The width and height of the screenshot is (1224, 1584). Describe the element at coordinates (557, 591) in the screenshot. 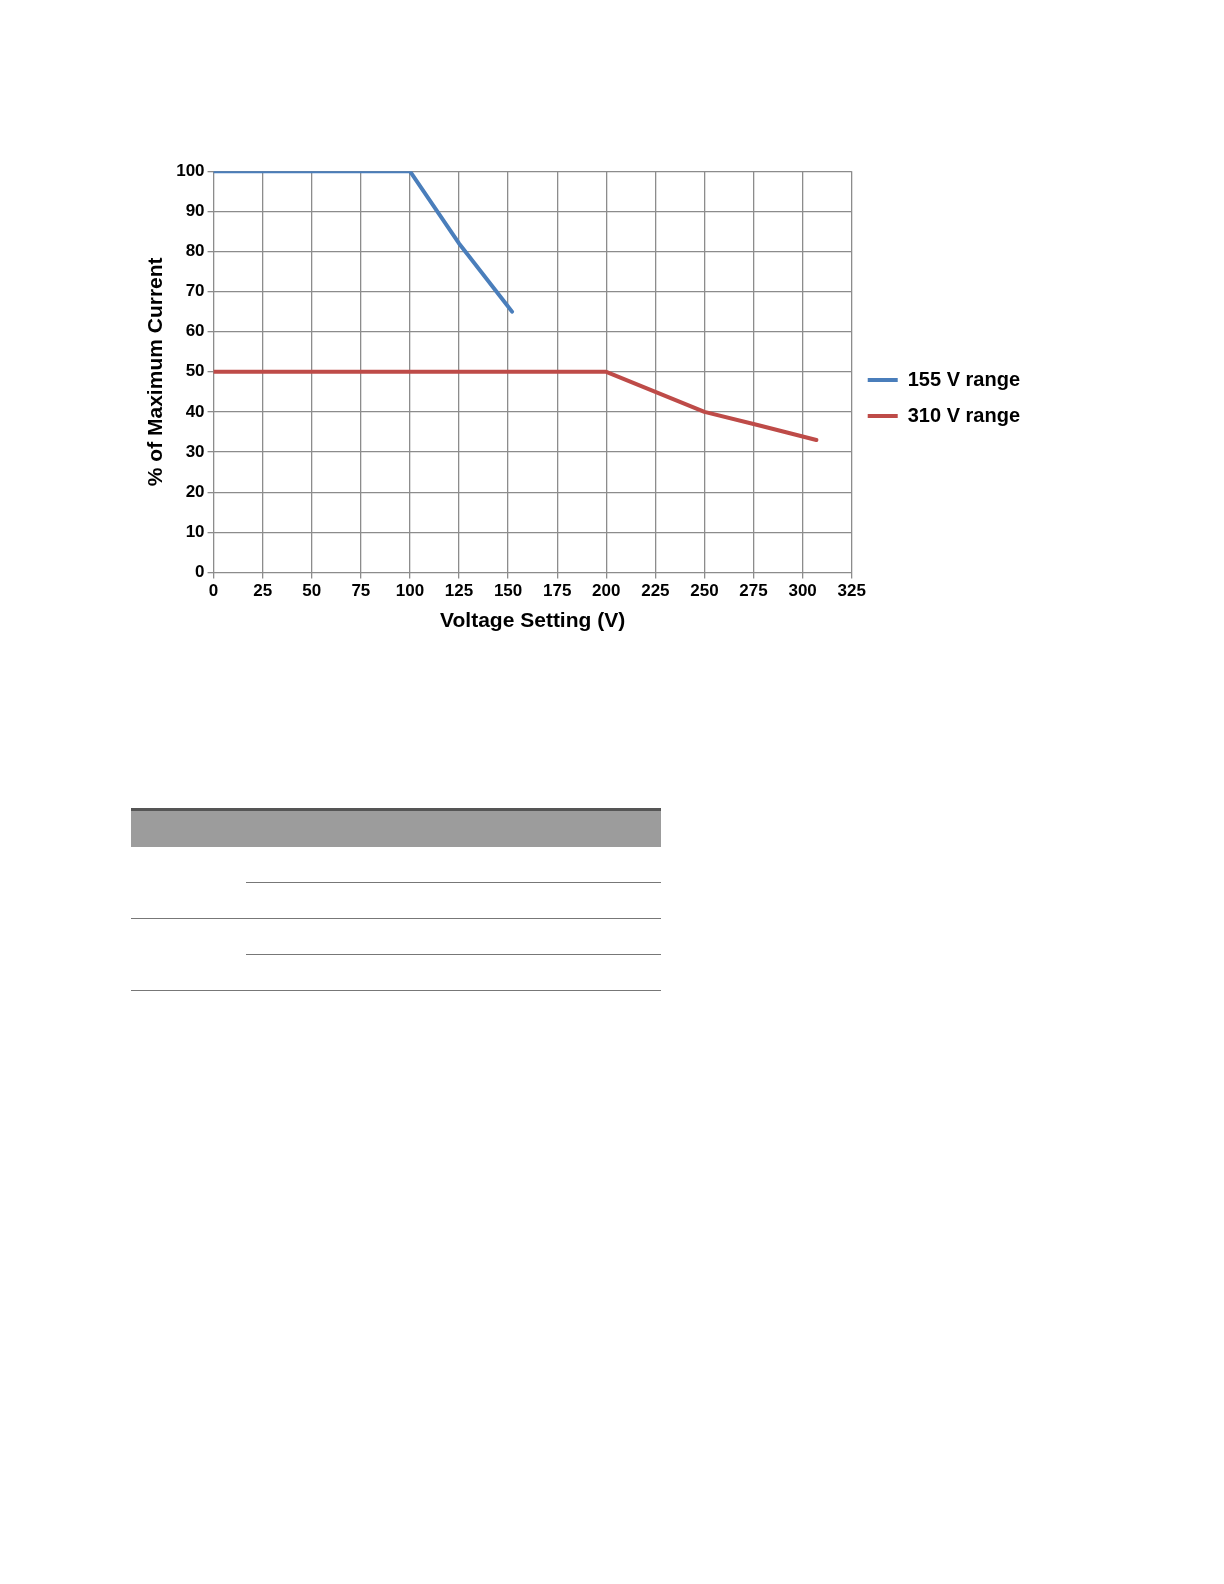

I see `x-tick-label: 175` at that location.